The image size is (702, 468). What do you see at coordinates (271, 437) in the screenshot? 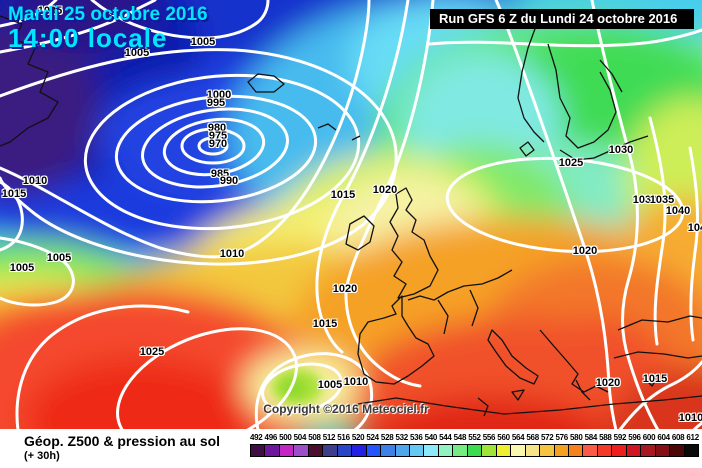
I see `scale-value: 496` at bounding box center [271, 437].